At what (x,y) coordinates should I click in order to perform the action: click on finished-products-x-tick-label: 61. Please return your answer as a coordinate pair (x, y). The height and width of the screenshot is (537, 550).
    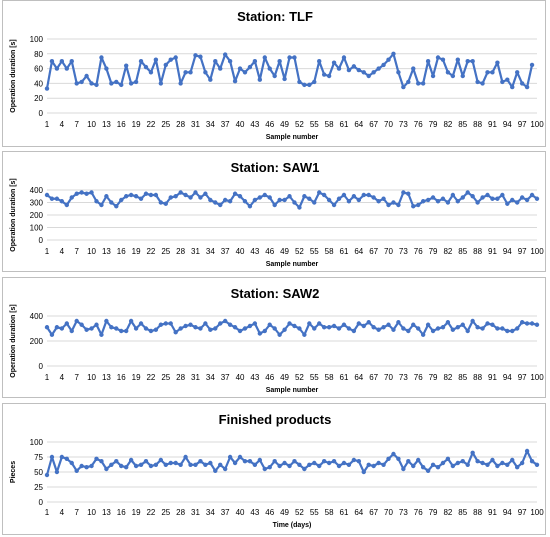
    Looking at the image, I should click on (344, 512).